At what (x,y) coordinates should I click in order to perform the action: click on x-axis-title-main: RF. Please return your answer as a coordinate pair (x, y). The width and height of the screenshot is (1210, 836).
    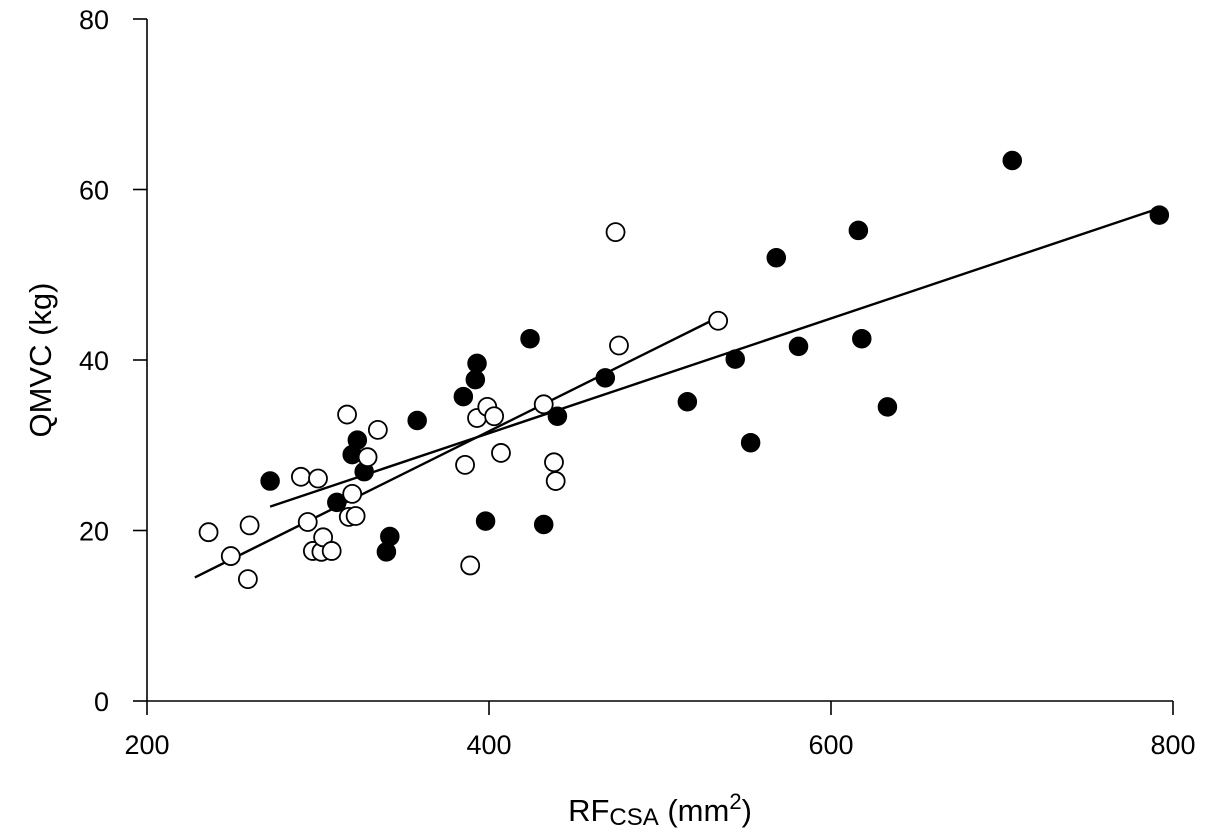
    Looking at the image, I should click on (588, 810).